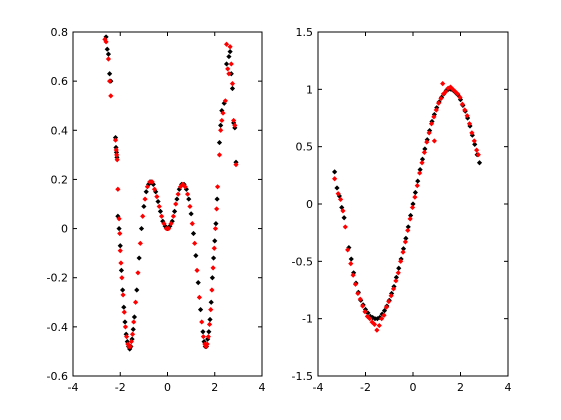 The height and width of the screenshot is (420, 561). I want to click on y-tick-label: 0, so click(64, 229).